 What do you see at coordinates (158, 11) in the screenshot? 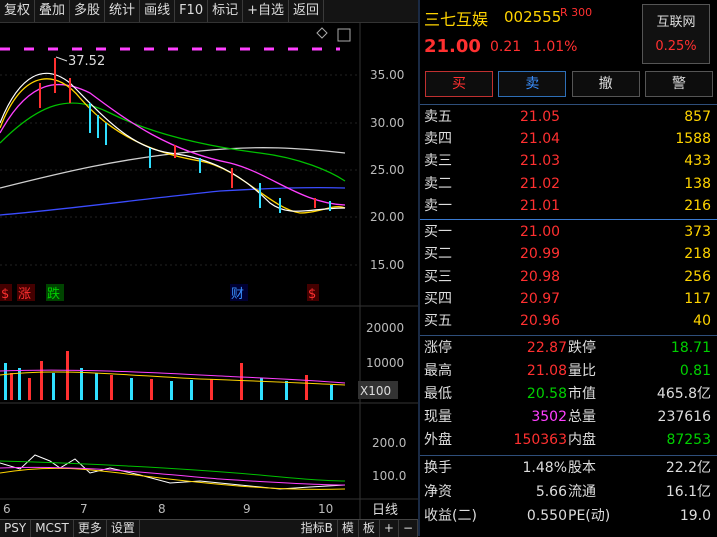
I see `toolbar-draw: 画线` at bounding box center [158, 11].